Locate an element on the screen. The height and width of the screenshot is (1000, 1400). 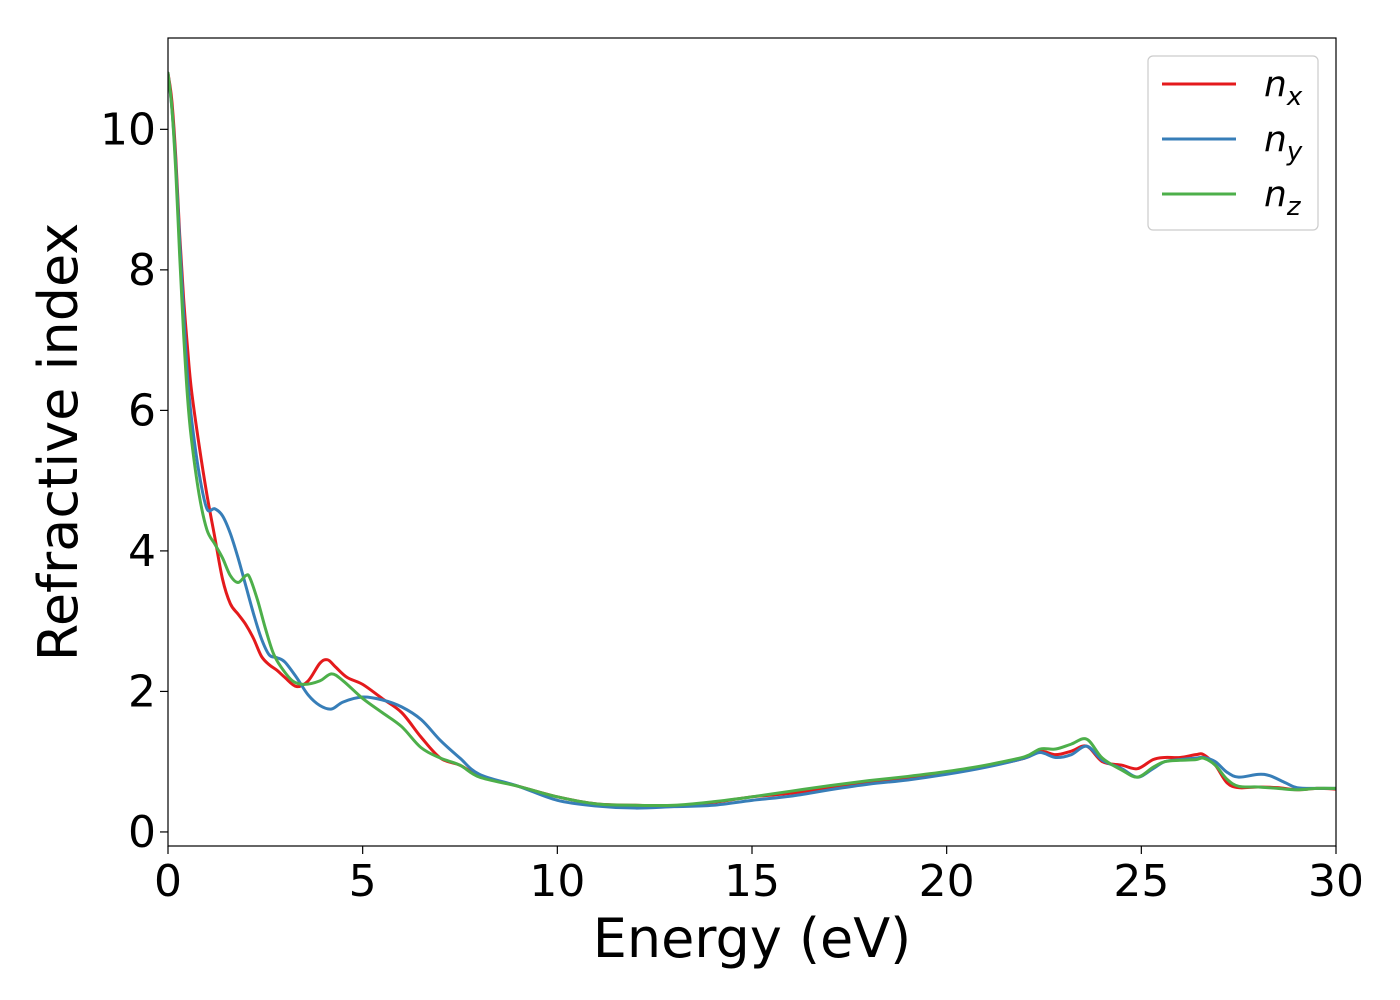
legend-label-subscript: x is located at coordinates (1294, 97).